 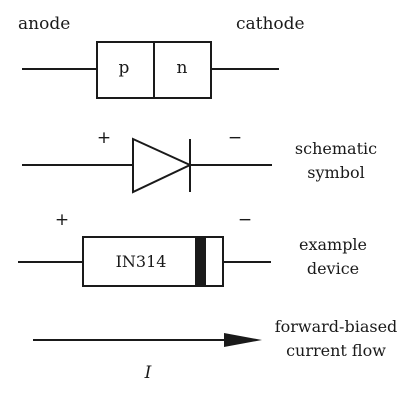 What do you see at coordinates (141, 261) in the screenshot?
I see `device-part-number: IN314` at bounding box center [141, 261].